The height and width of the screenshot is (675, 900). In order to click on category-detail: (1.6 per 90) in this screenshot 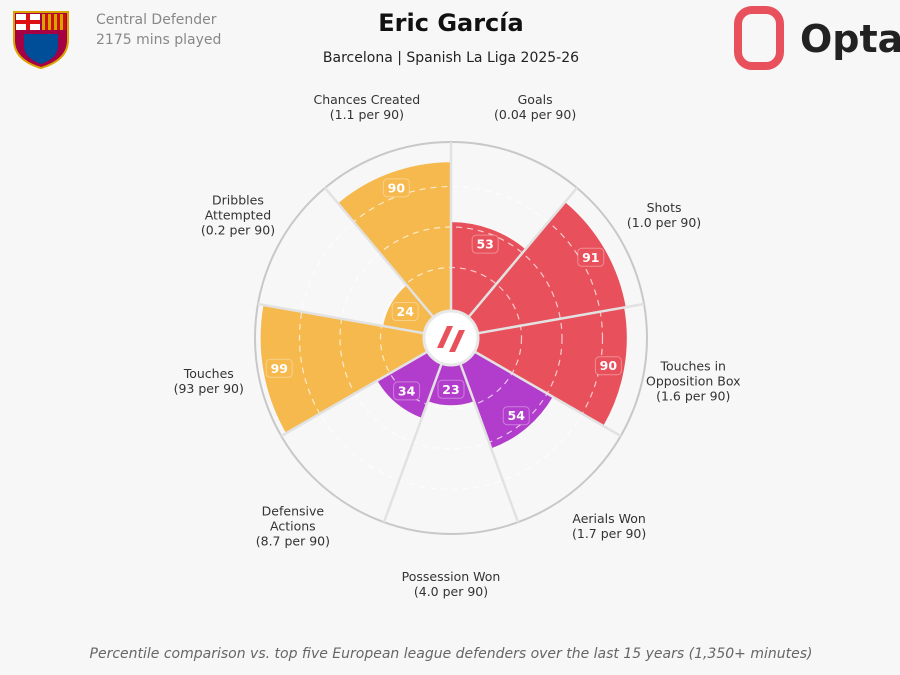, I will do `click(693, 396)`.